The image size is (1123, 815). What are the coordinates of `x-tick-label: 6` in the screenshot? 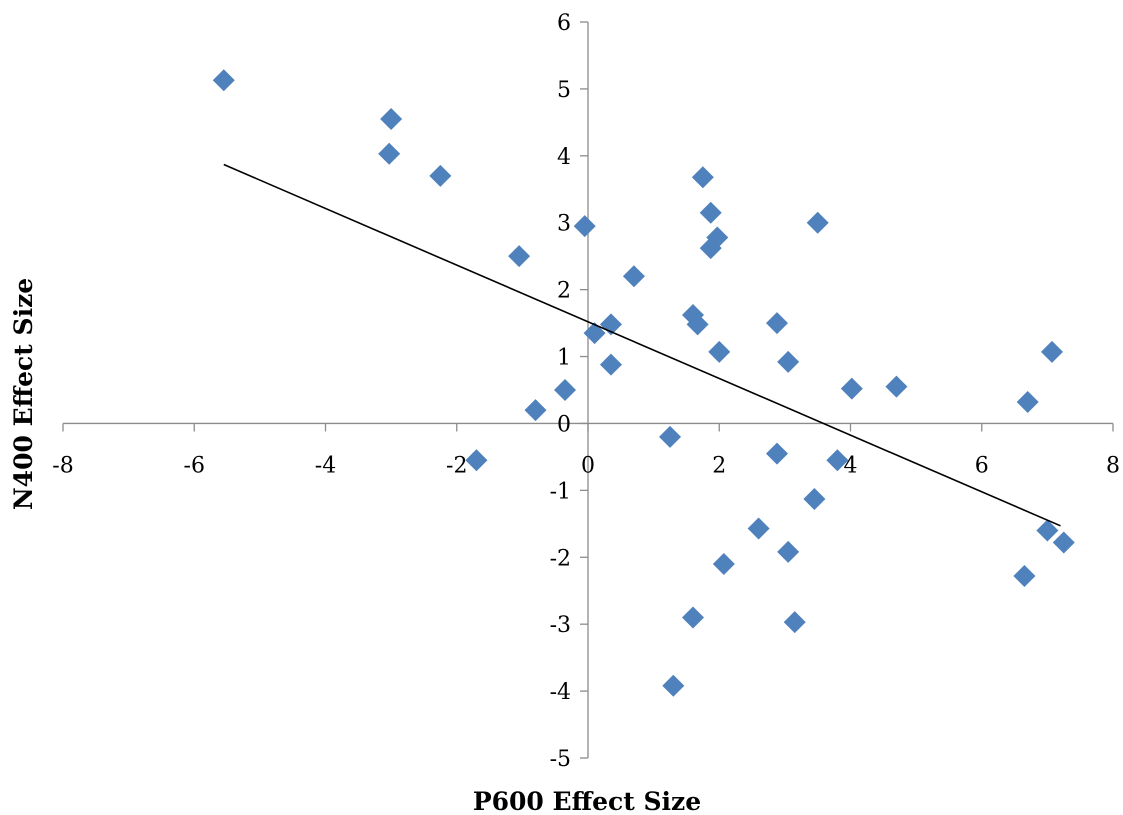 It's located at (982, 465).